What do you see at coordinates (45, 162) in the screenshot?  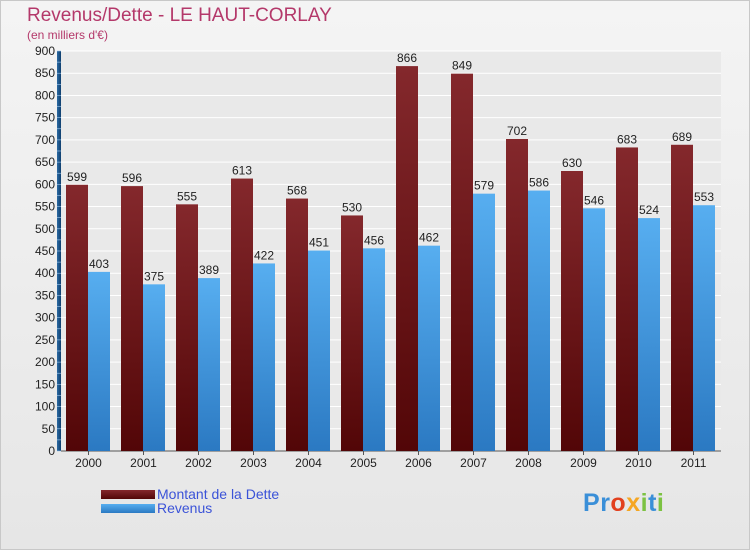 I see `y-tick-label: 650` at bounding box center [45, 162].